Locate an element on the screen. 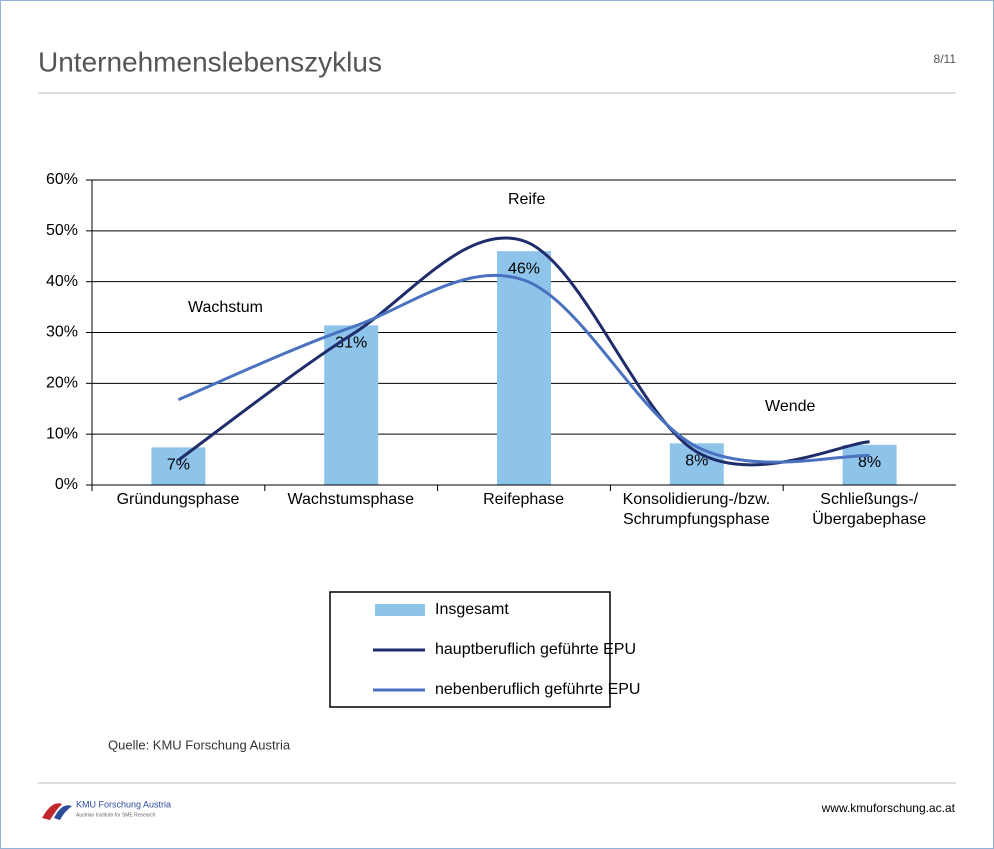 Image resolution: width=994 pixels, height=849 pixels. y-tick-label: 10% is located at coordinates (62, 433).